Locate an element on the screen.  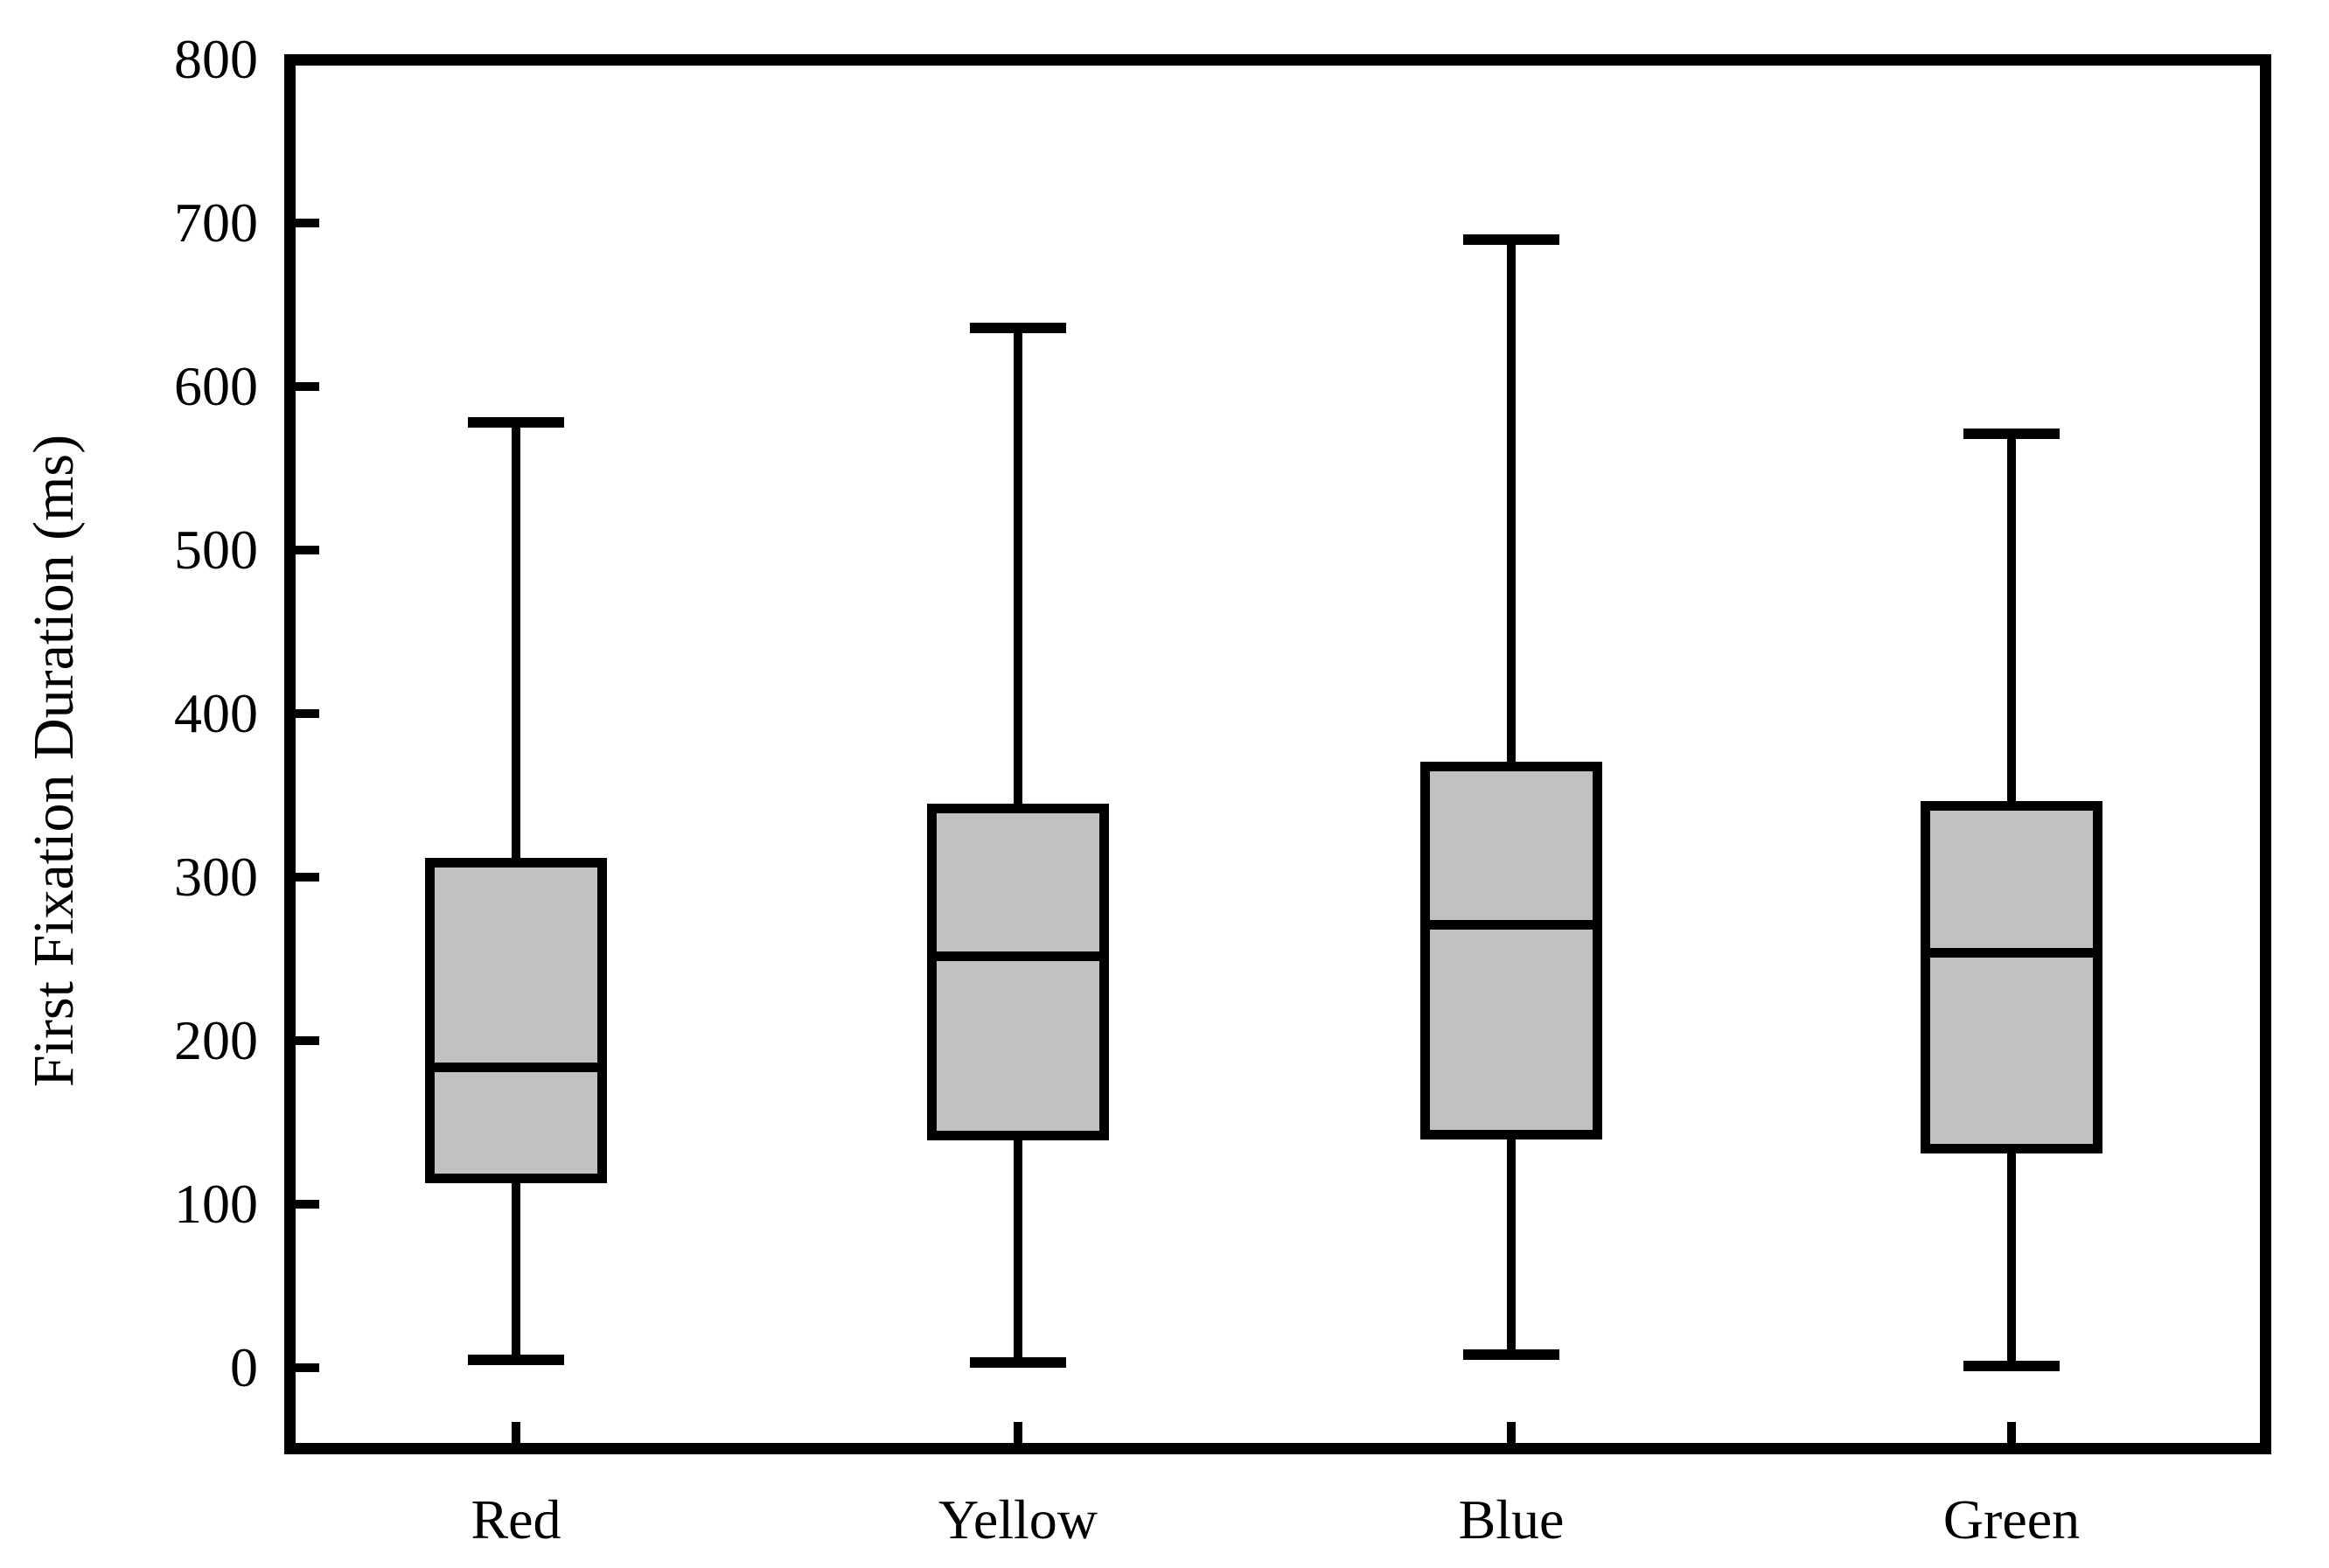
upper-cap-green is located at coordinates (2011, 434).